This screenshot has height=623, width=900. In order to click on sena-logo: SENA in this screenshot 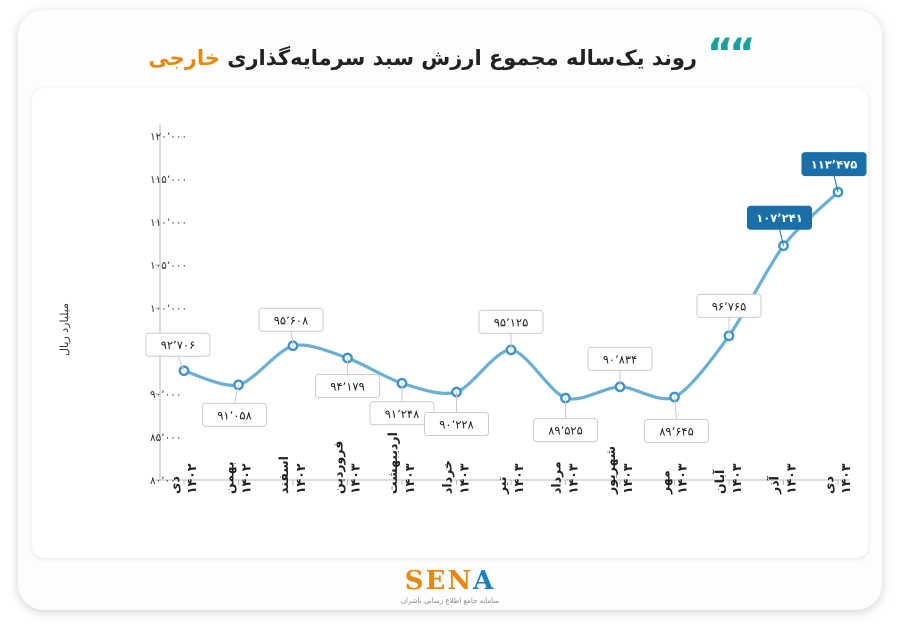, I will do `click(450, 581)`.